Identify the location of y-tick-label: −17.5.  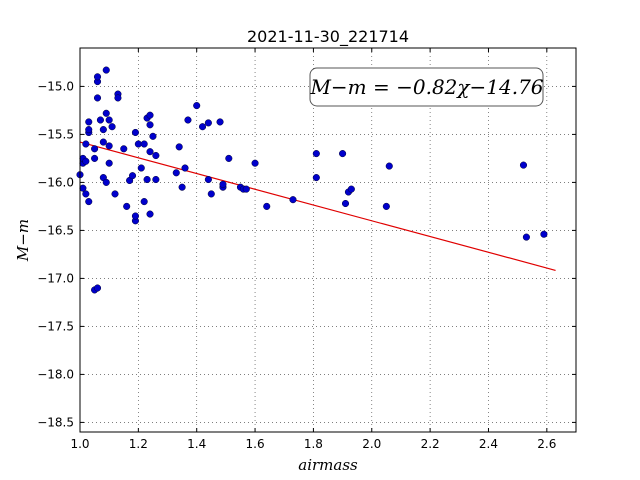
(55, 326).